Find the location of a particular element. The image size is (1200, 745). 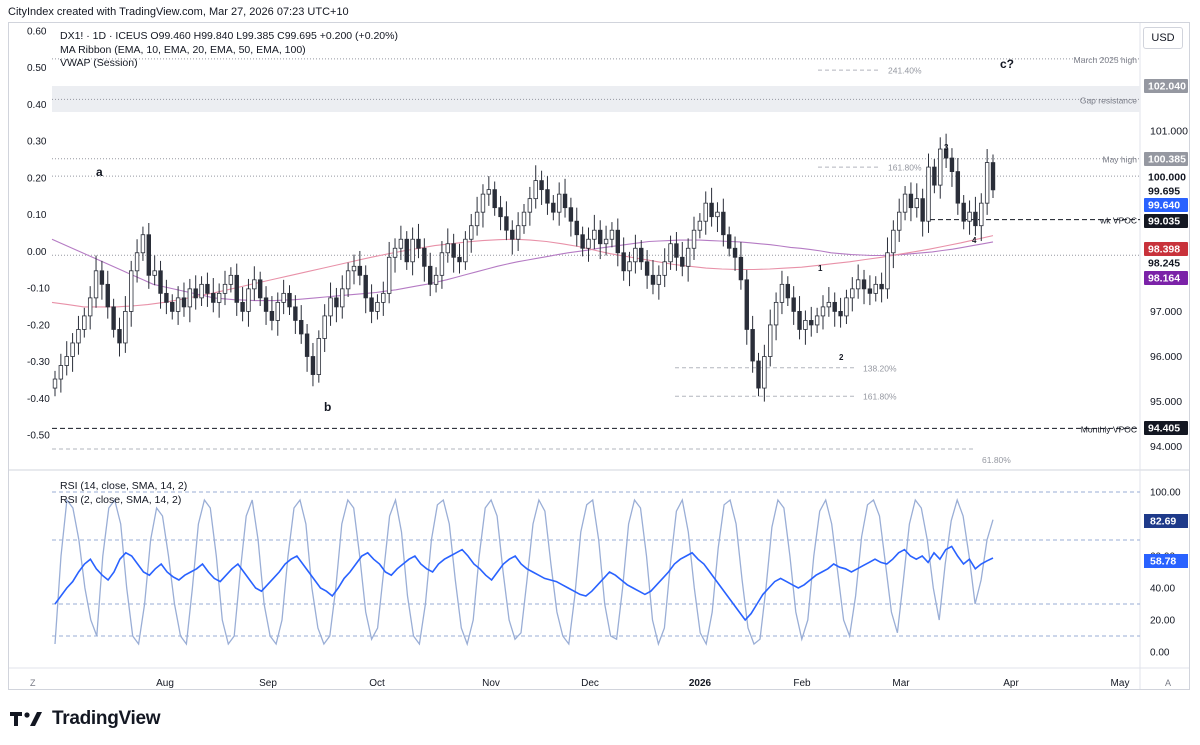

vwap-indicator: VWAP (Session) is located at coordinates (99, 63).